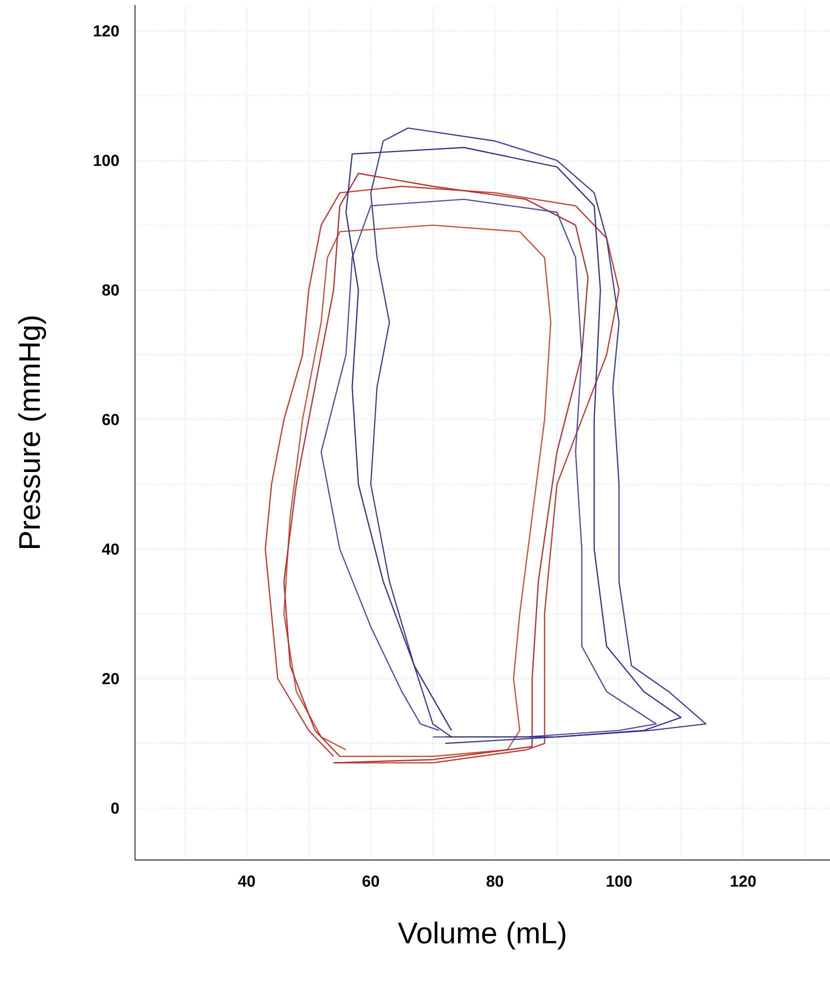  What do you see at coordinates (106, 160) in the screenshot?
I see `y-tick-label: 100` at bounding box center [106, 160].